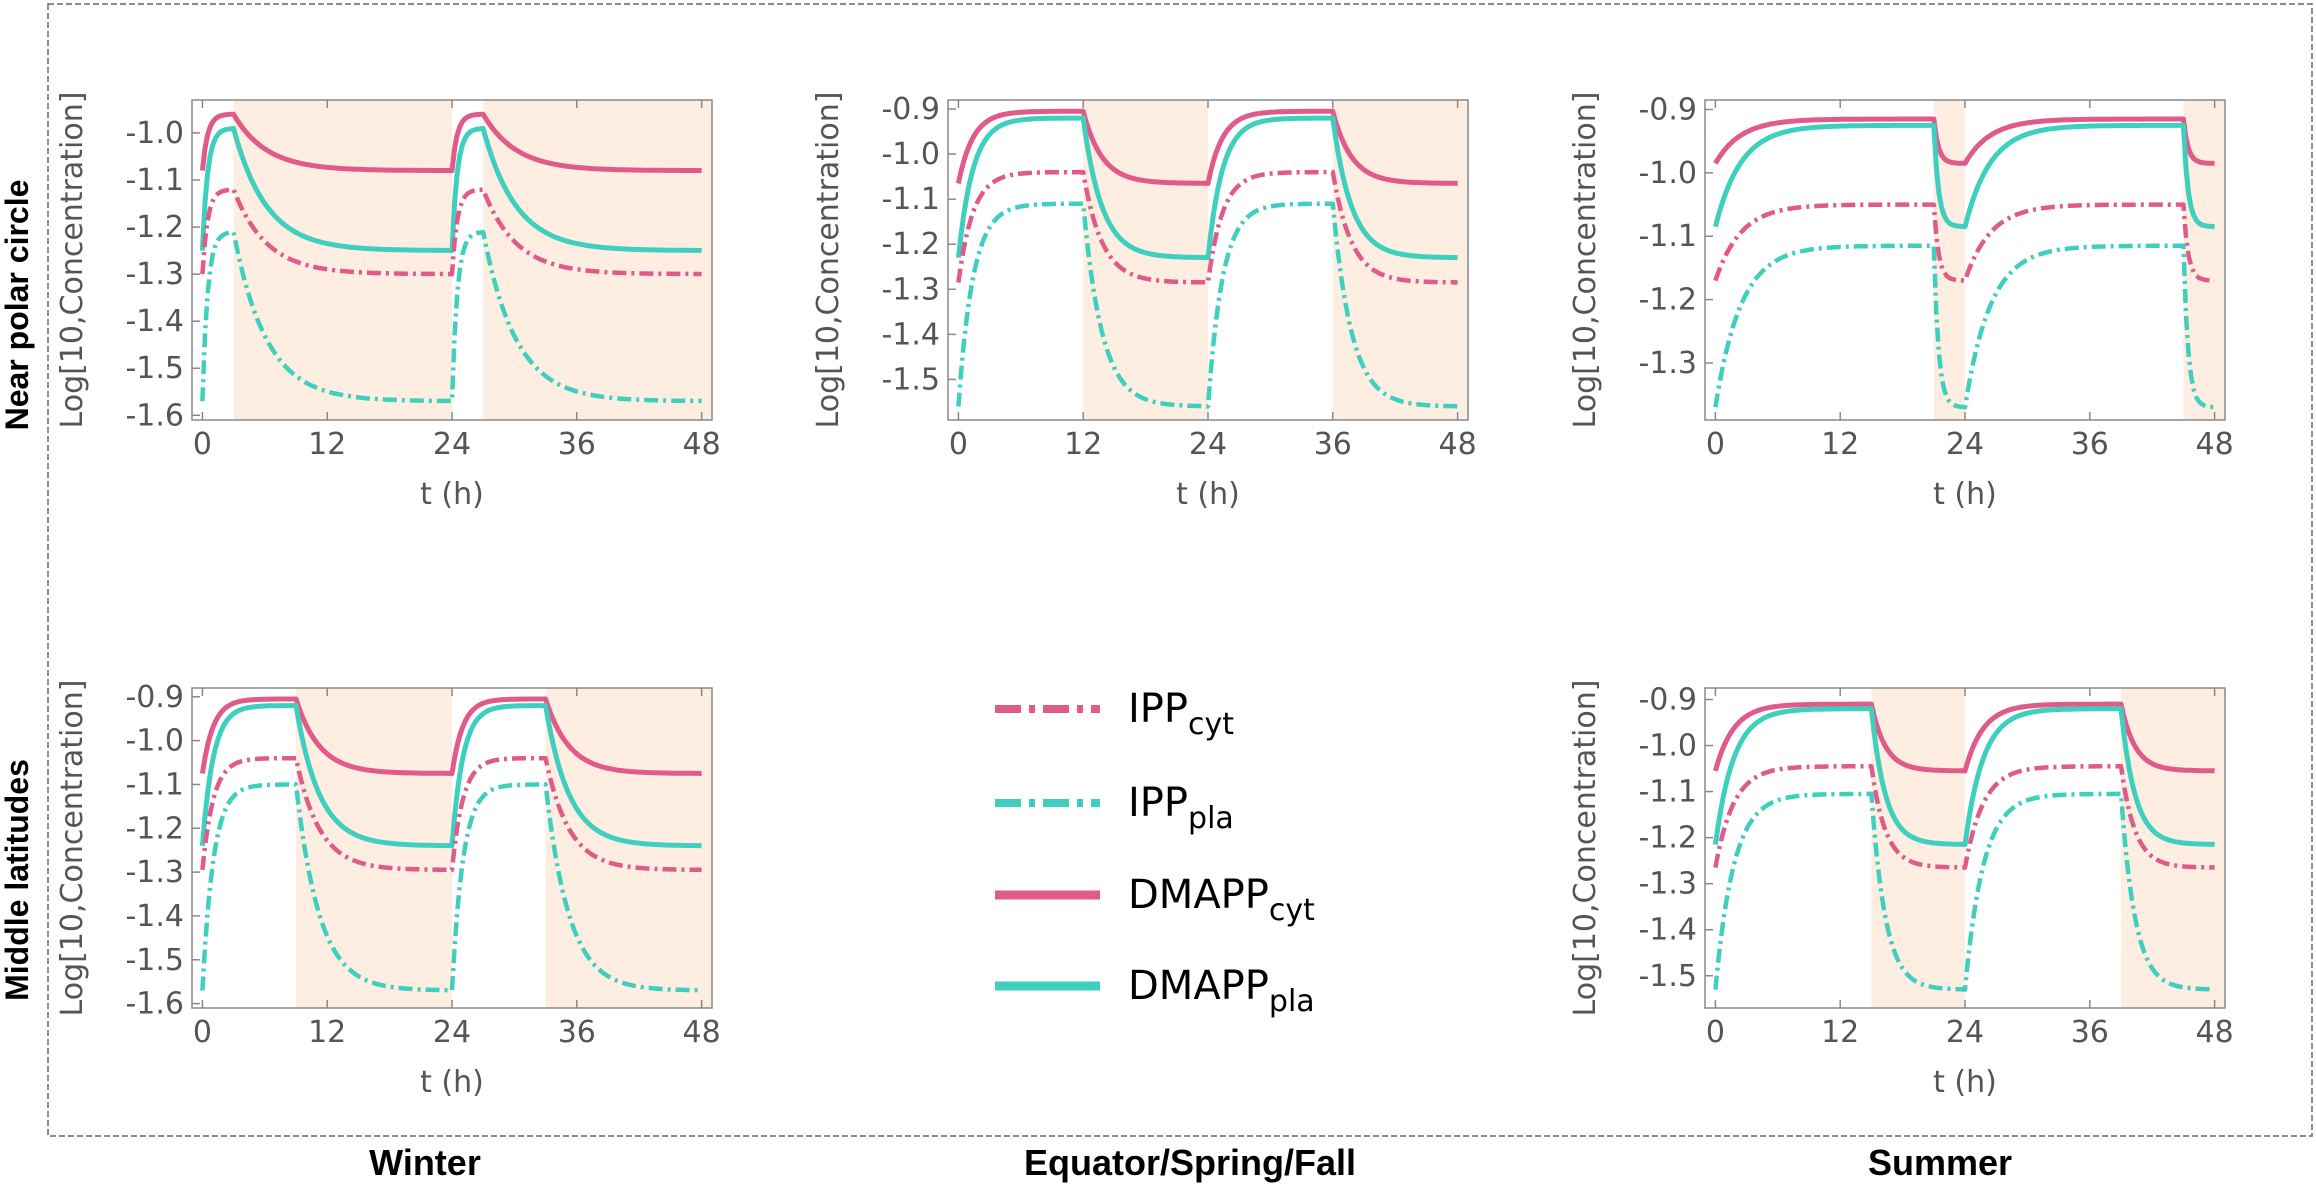 The image size is (2316, 1190). Describe the element at coordinates (1114, 808) in the screenshot. I see `legend-item-ipp-pla: IPPpla` at that location.